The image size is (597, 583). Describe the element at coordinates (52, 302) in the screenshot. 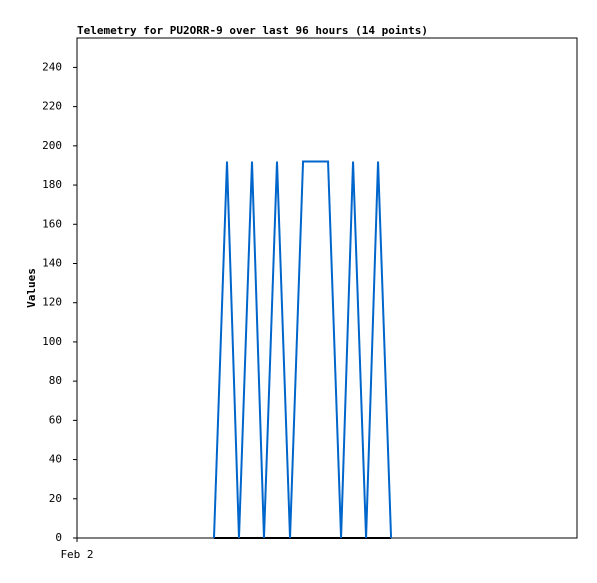

I see `y-tick-label: 120` at that location.